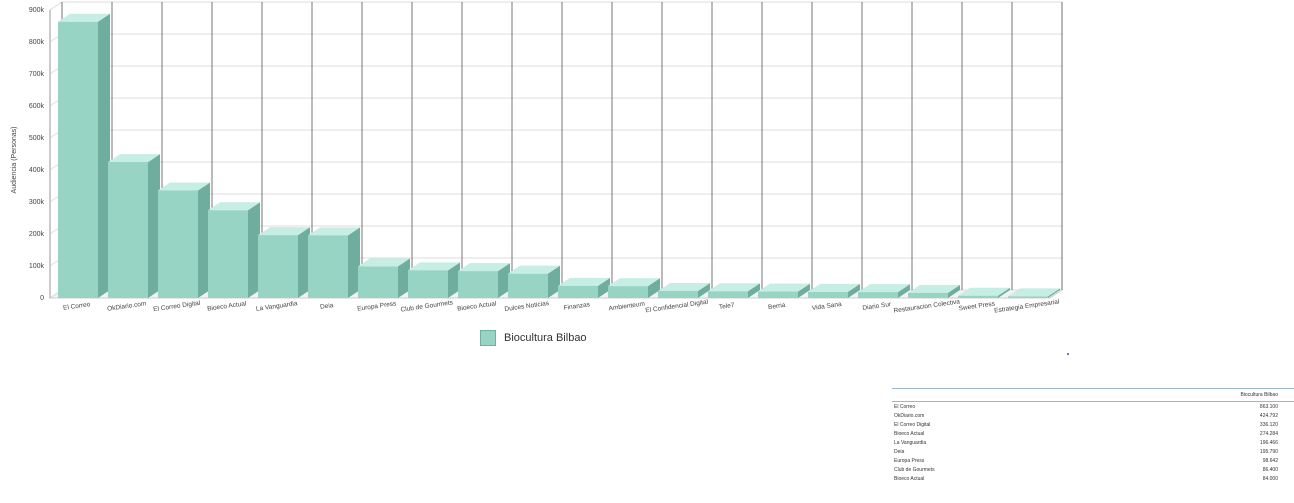 This screenshot has height=503, width=1294. Describe the element at coordinates (37, 74) in the screenshot. I see `y-tick-label: 700k` at that location.